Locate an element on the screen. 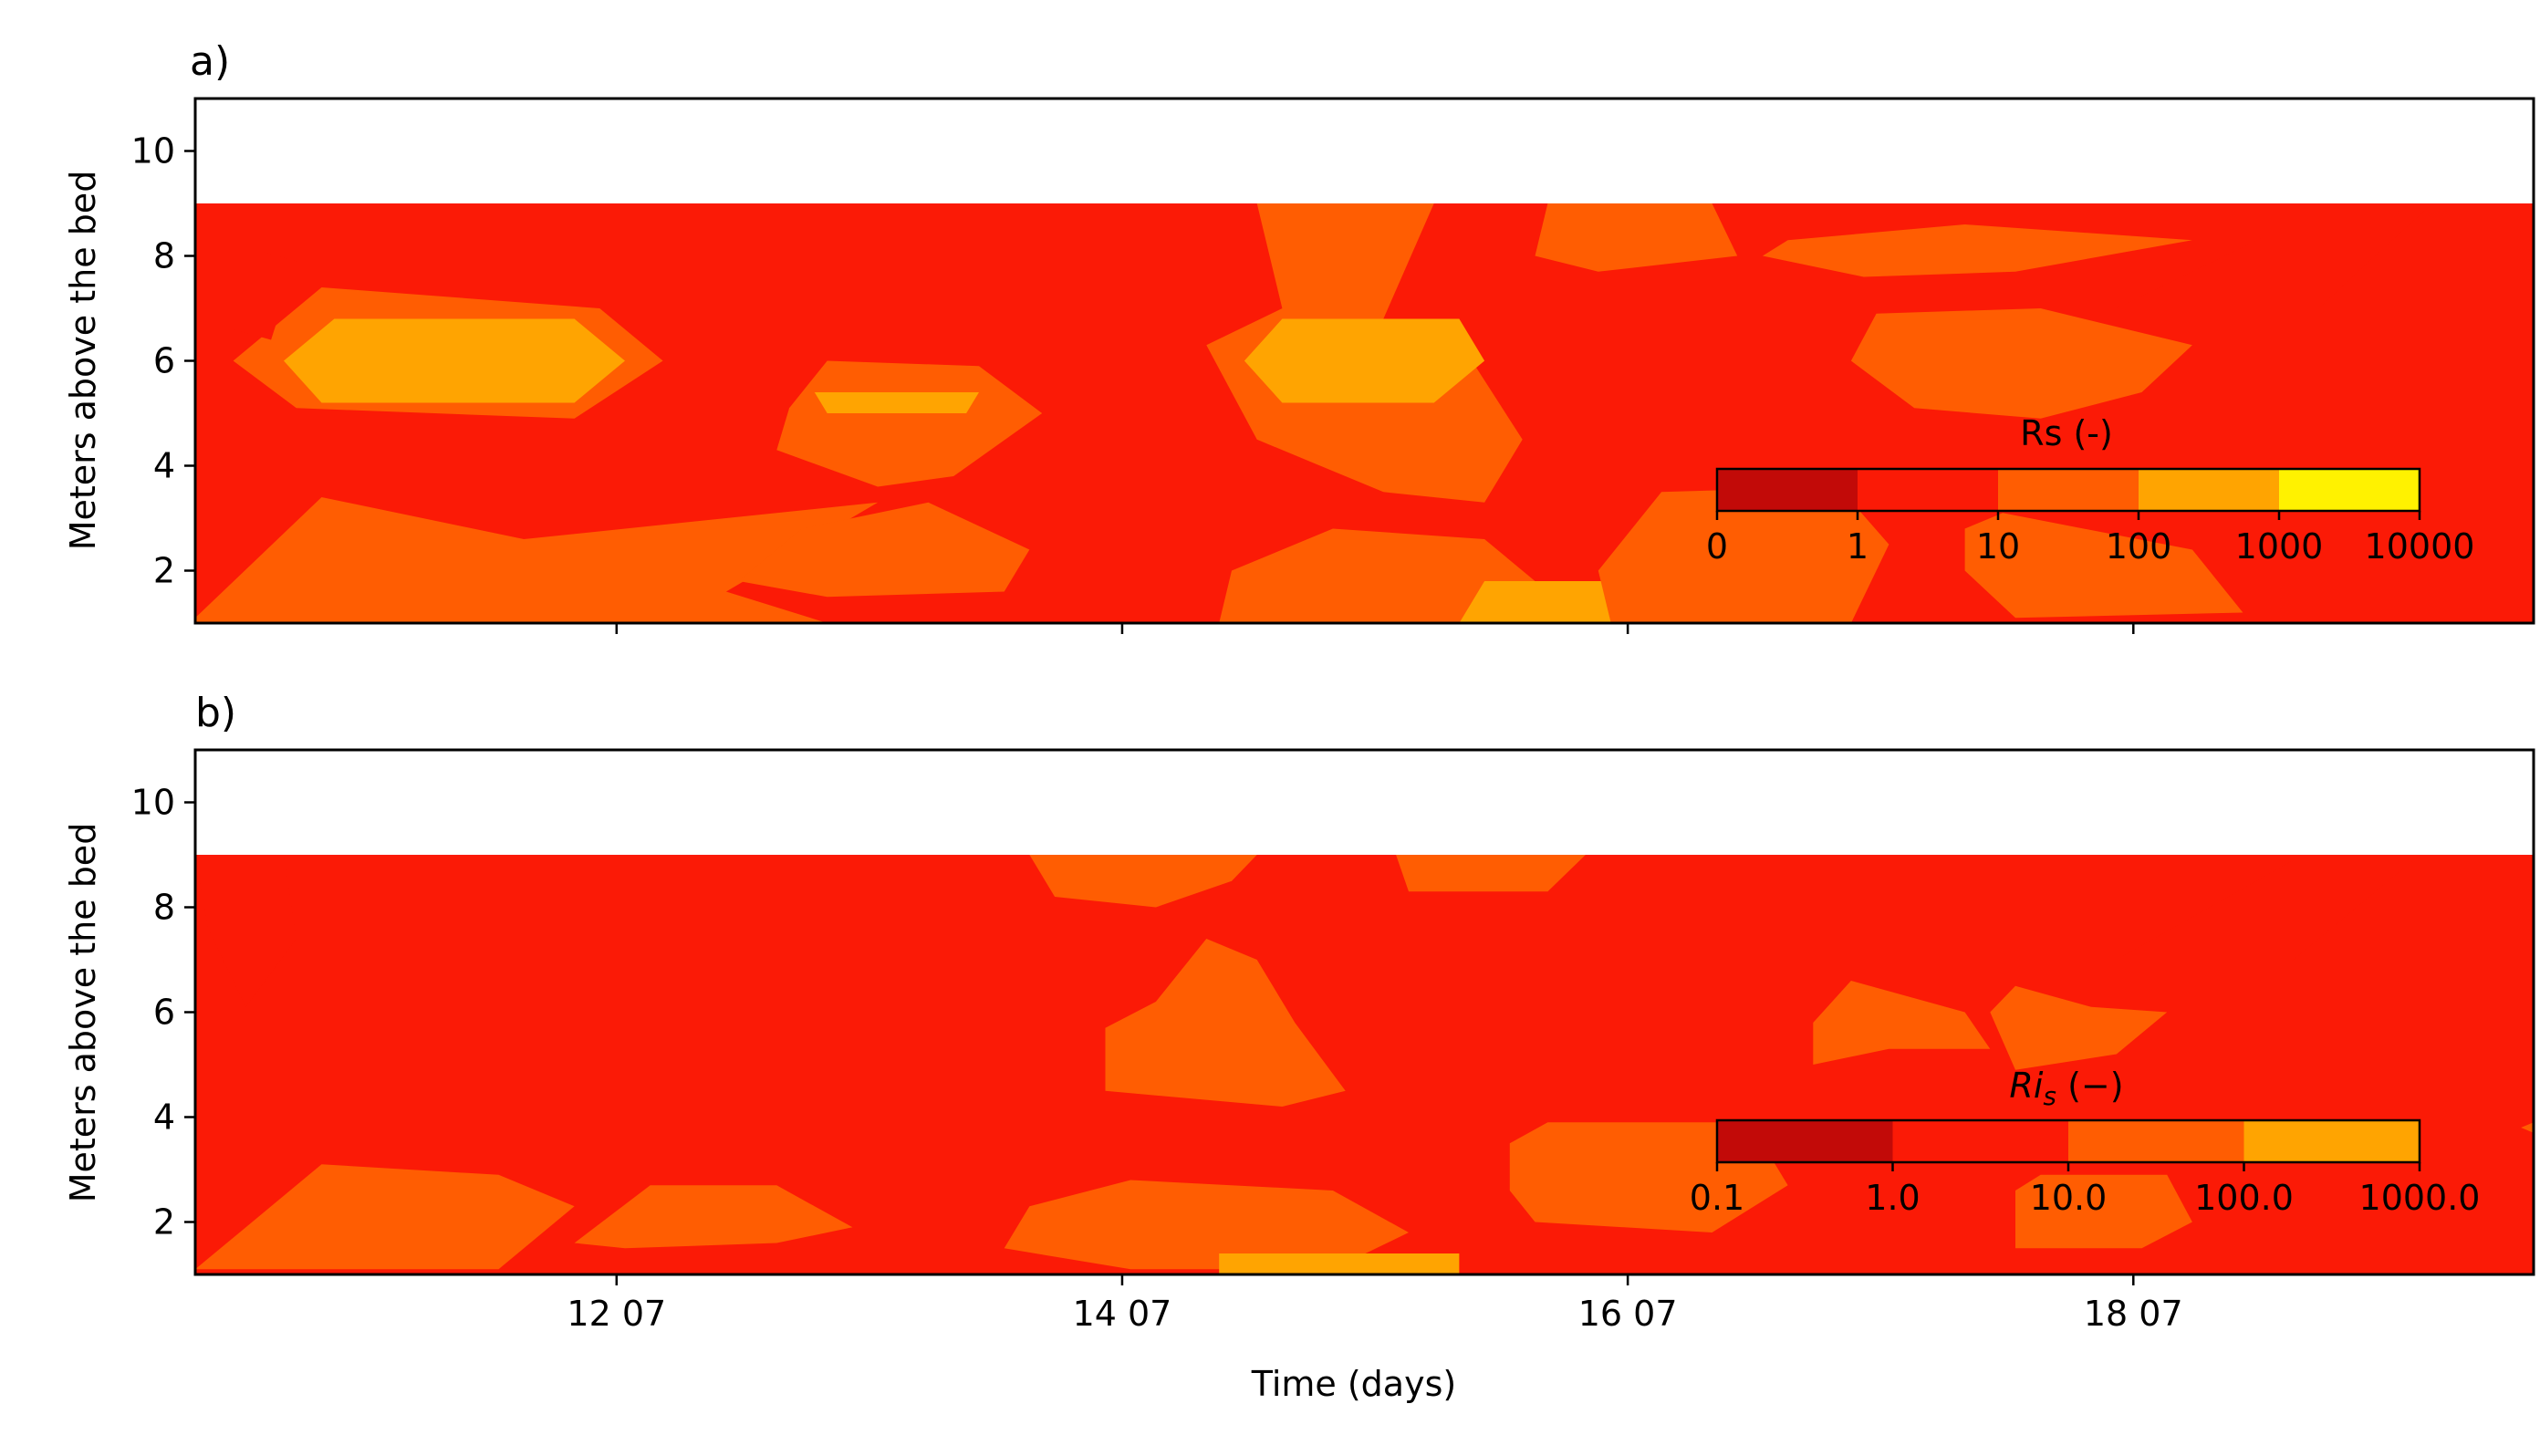  colorbar-title-b: Ris (−) is located at coordinates (2066, 1088).